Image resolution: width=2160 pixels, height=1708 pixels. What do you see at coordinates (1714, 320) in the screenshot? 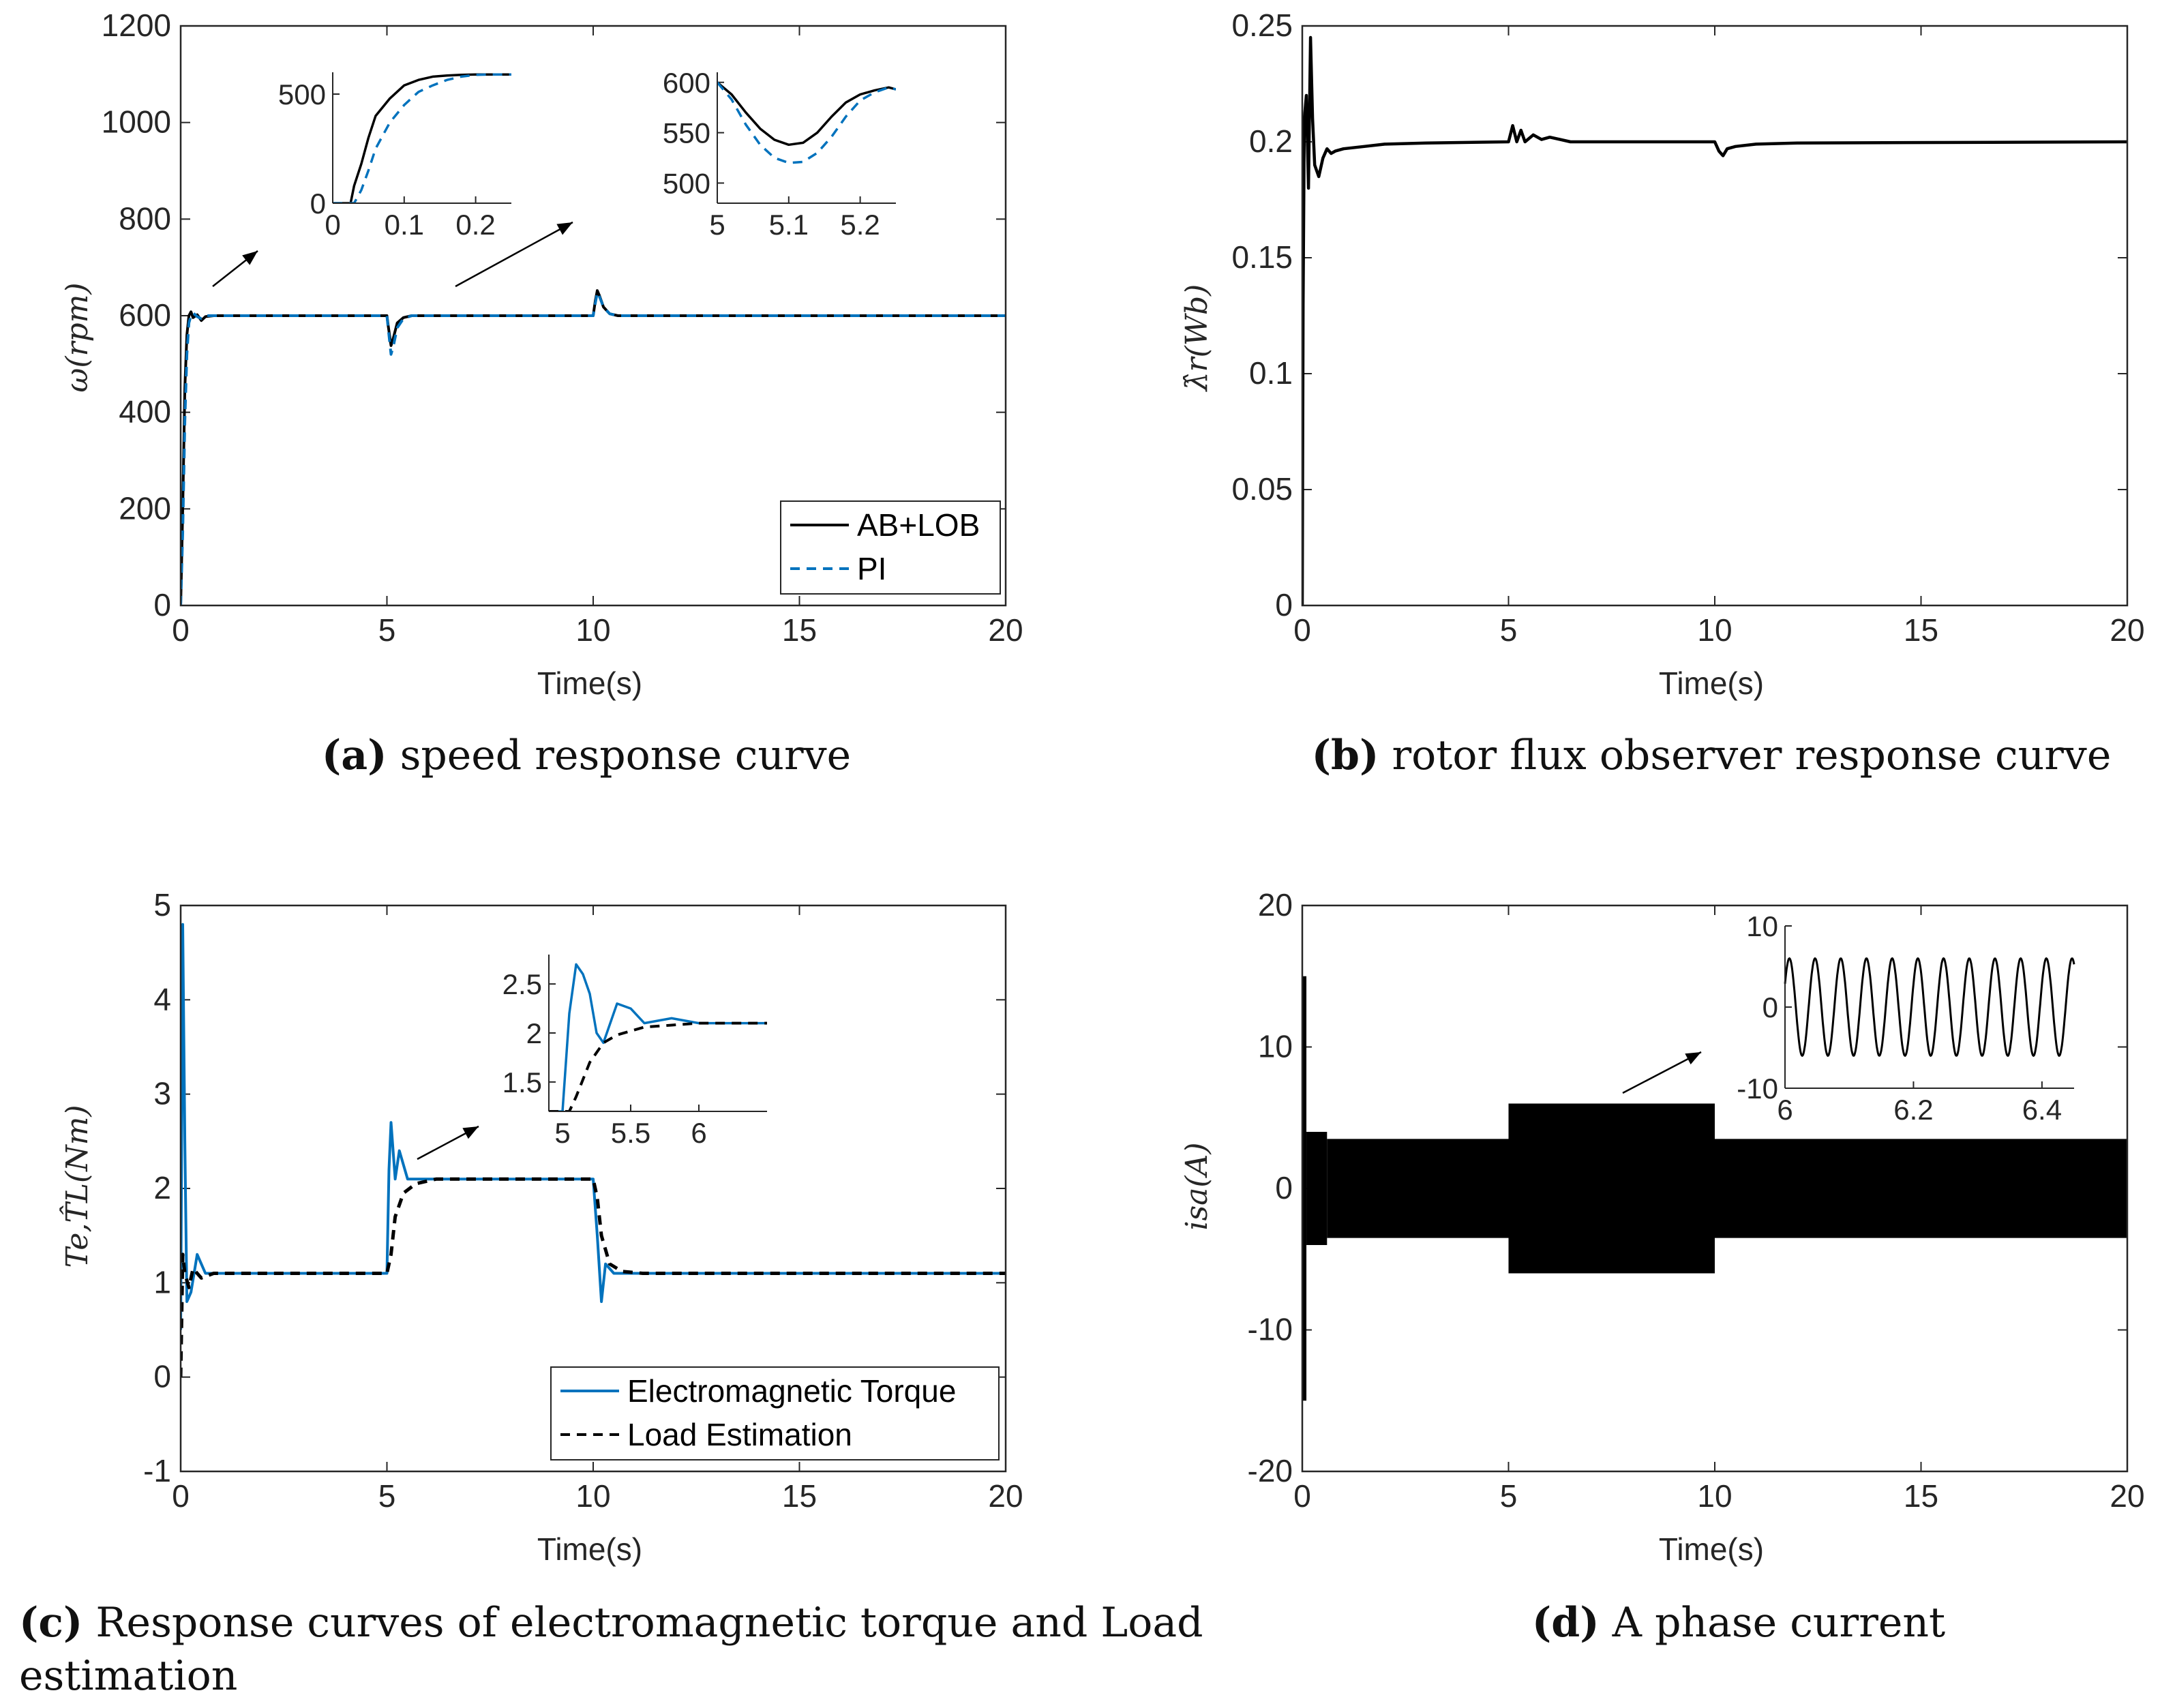
I see `b-series-flux` at bounding box center [1714, 320].